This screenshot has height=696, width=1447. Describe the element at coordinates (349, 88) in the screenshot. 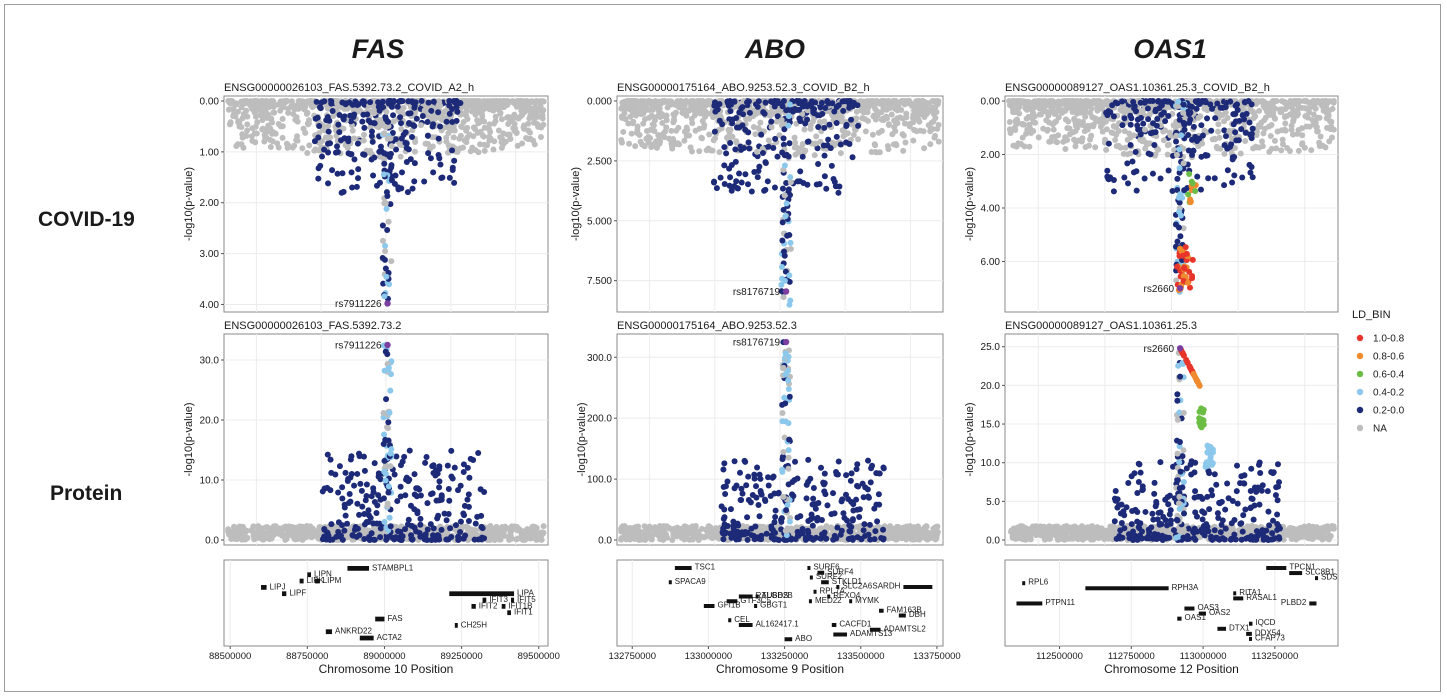

I see `panel-title: ENSG00000026103_FAS.5392.73.2_COVID_A2_h` at that location.